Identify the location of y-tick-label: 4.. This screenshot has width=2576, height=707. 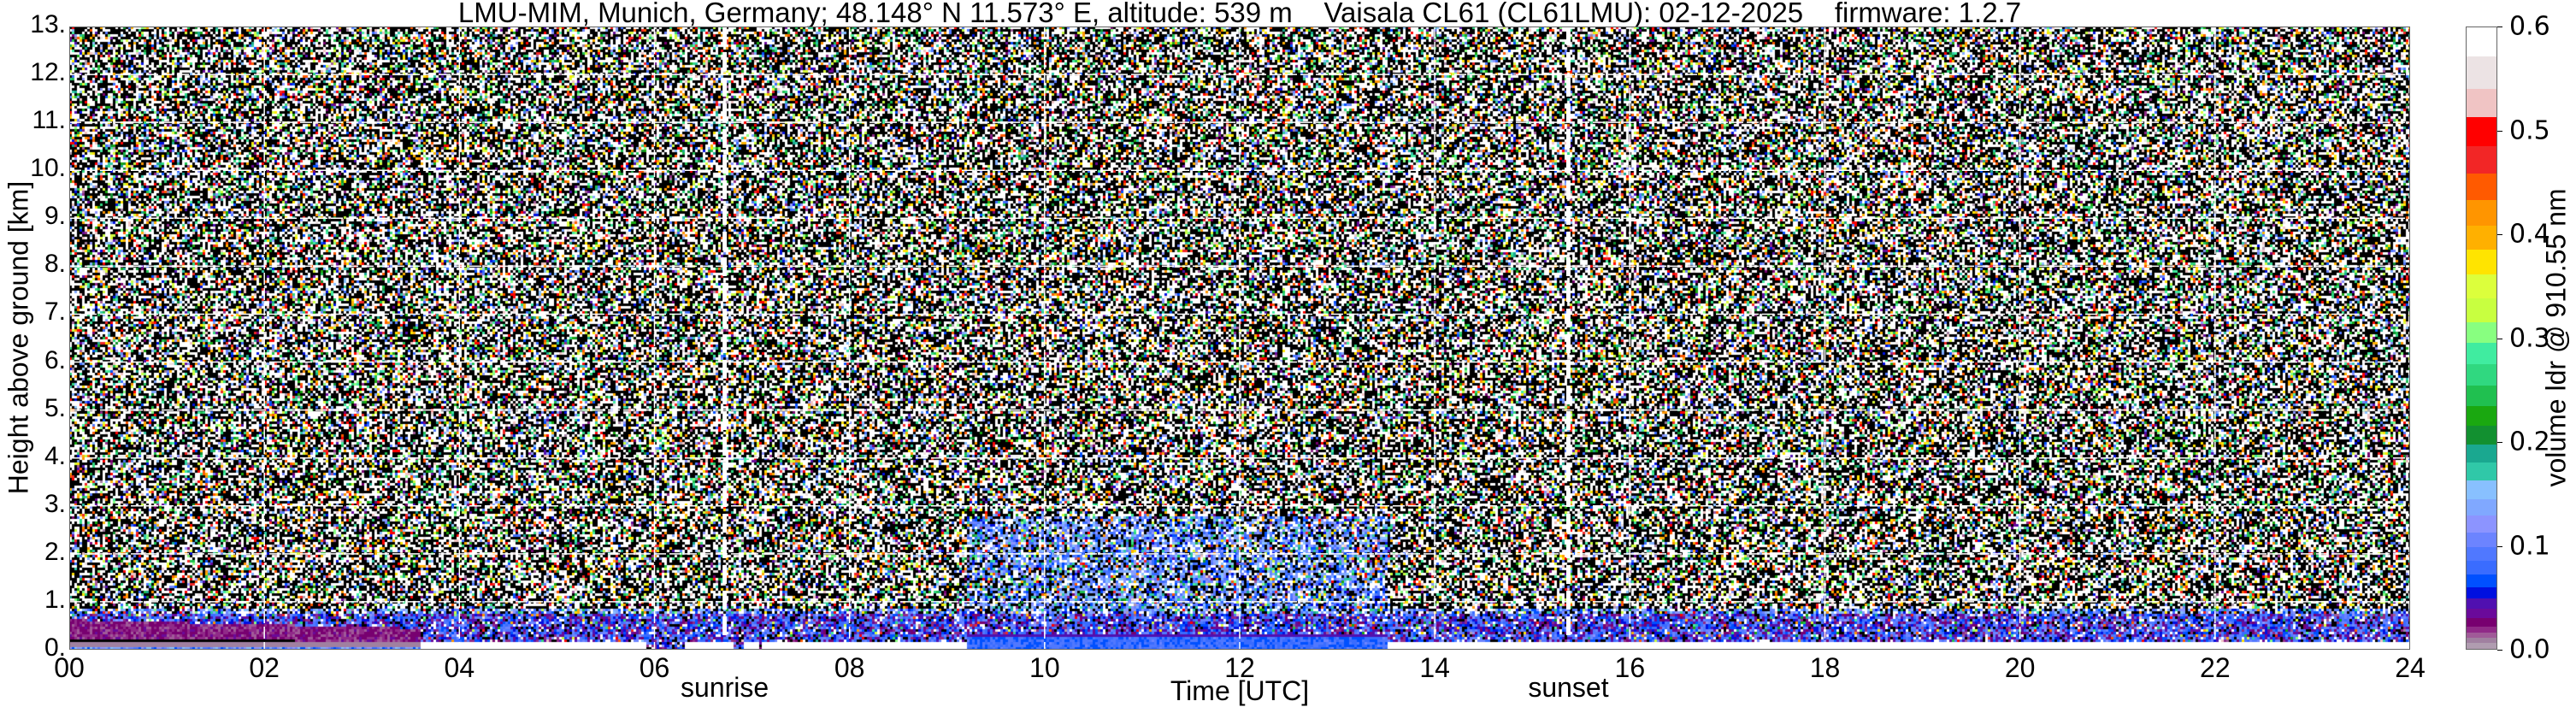
(55, 455).